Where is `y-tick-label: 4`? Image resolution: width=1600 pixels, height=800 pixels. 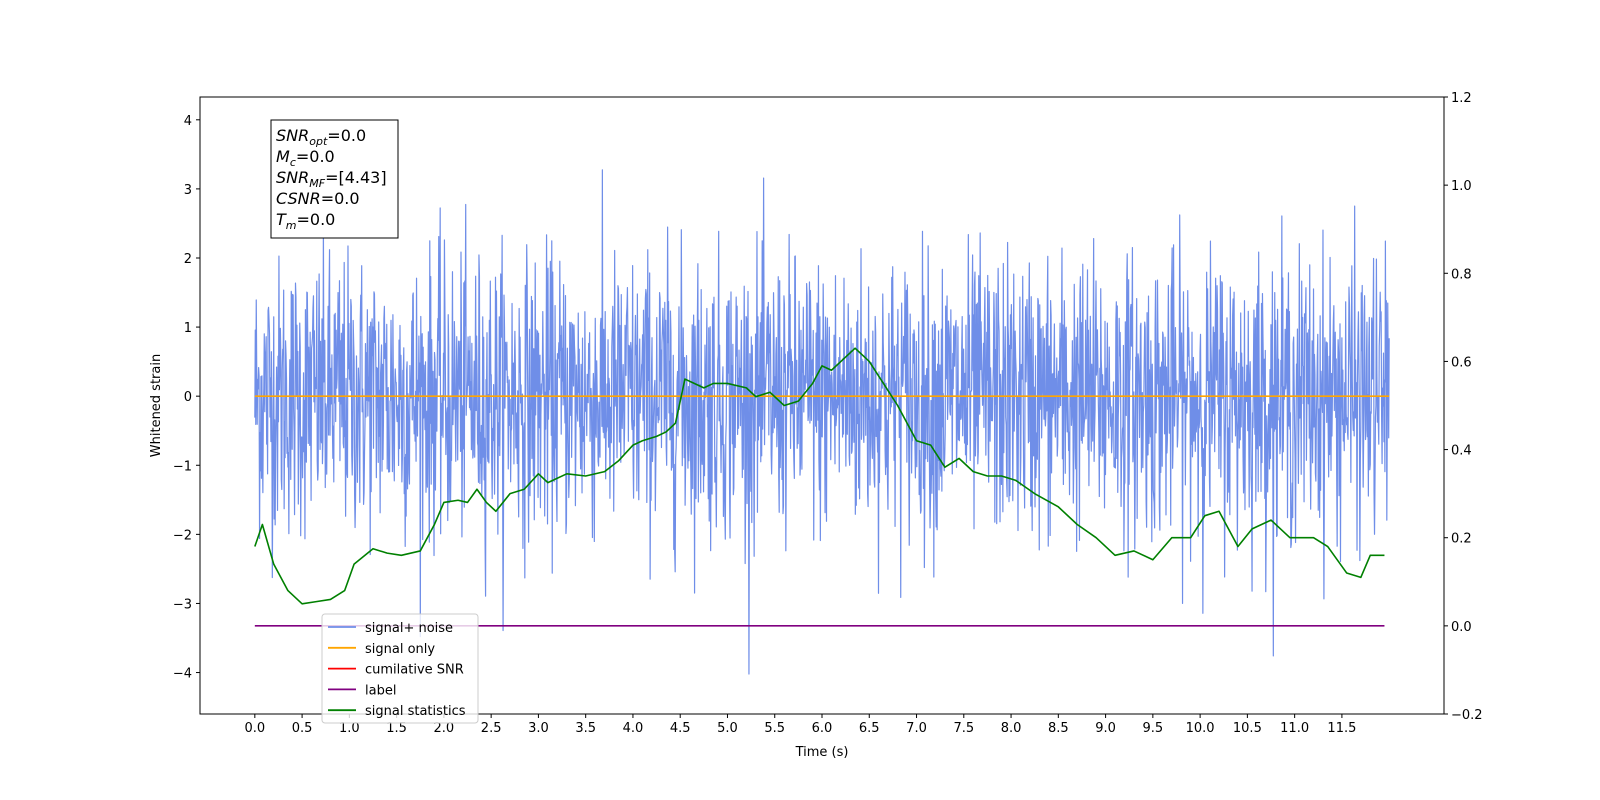
y-tick-label: 4 is located at coordinates (188, 121).